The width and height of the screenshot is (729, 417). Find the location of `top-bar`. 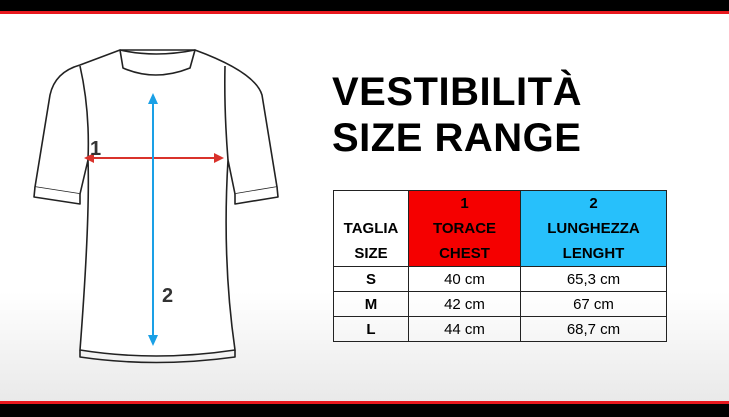

top-bar is located at coordinates (364, 7).